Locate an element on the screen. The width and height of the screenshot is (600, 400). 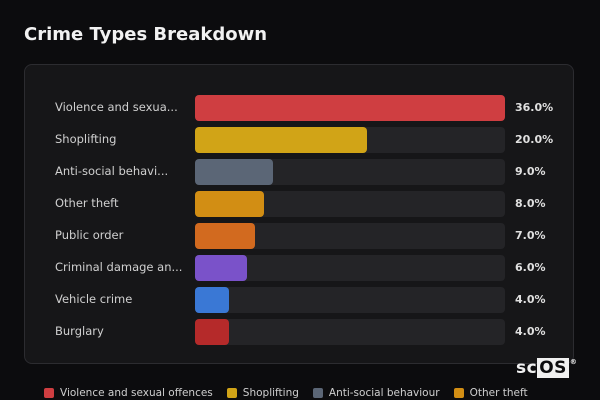
bar-row: Shoplifting 20.0% is located at coordinates (299, 140).